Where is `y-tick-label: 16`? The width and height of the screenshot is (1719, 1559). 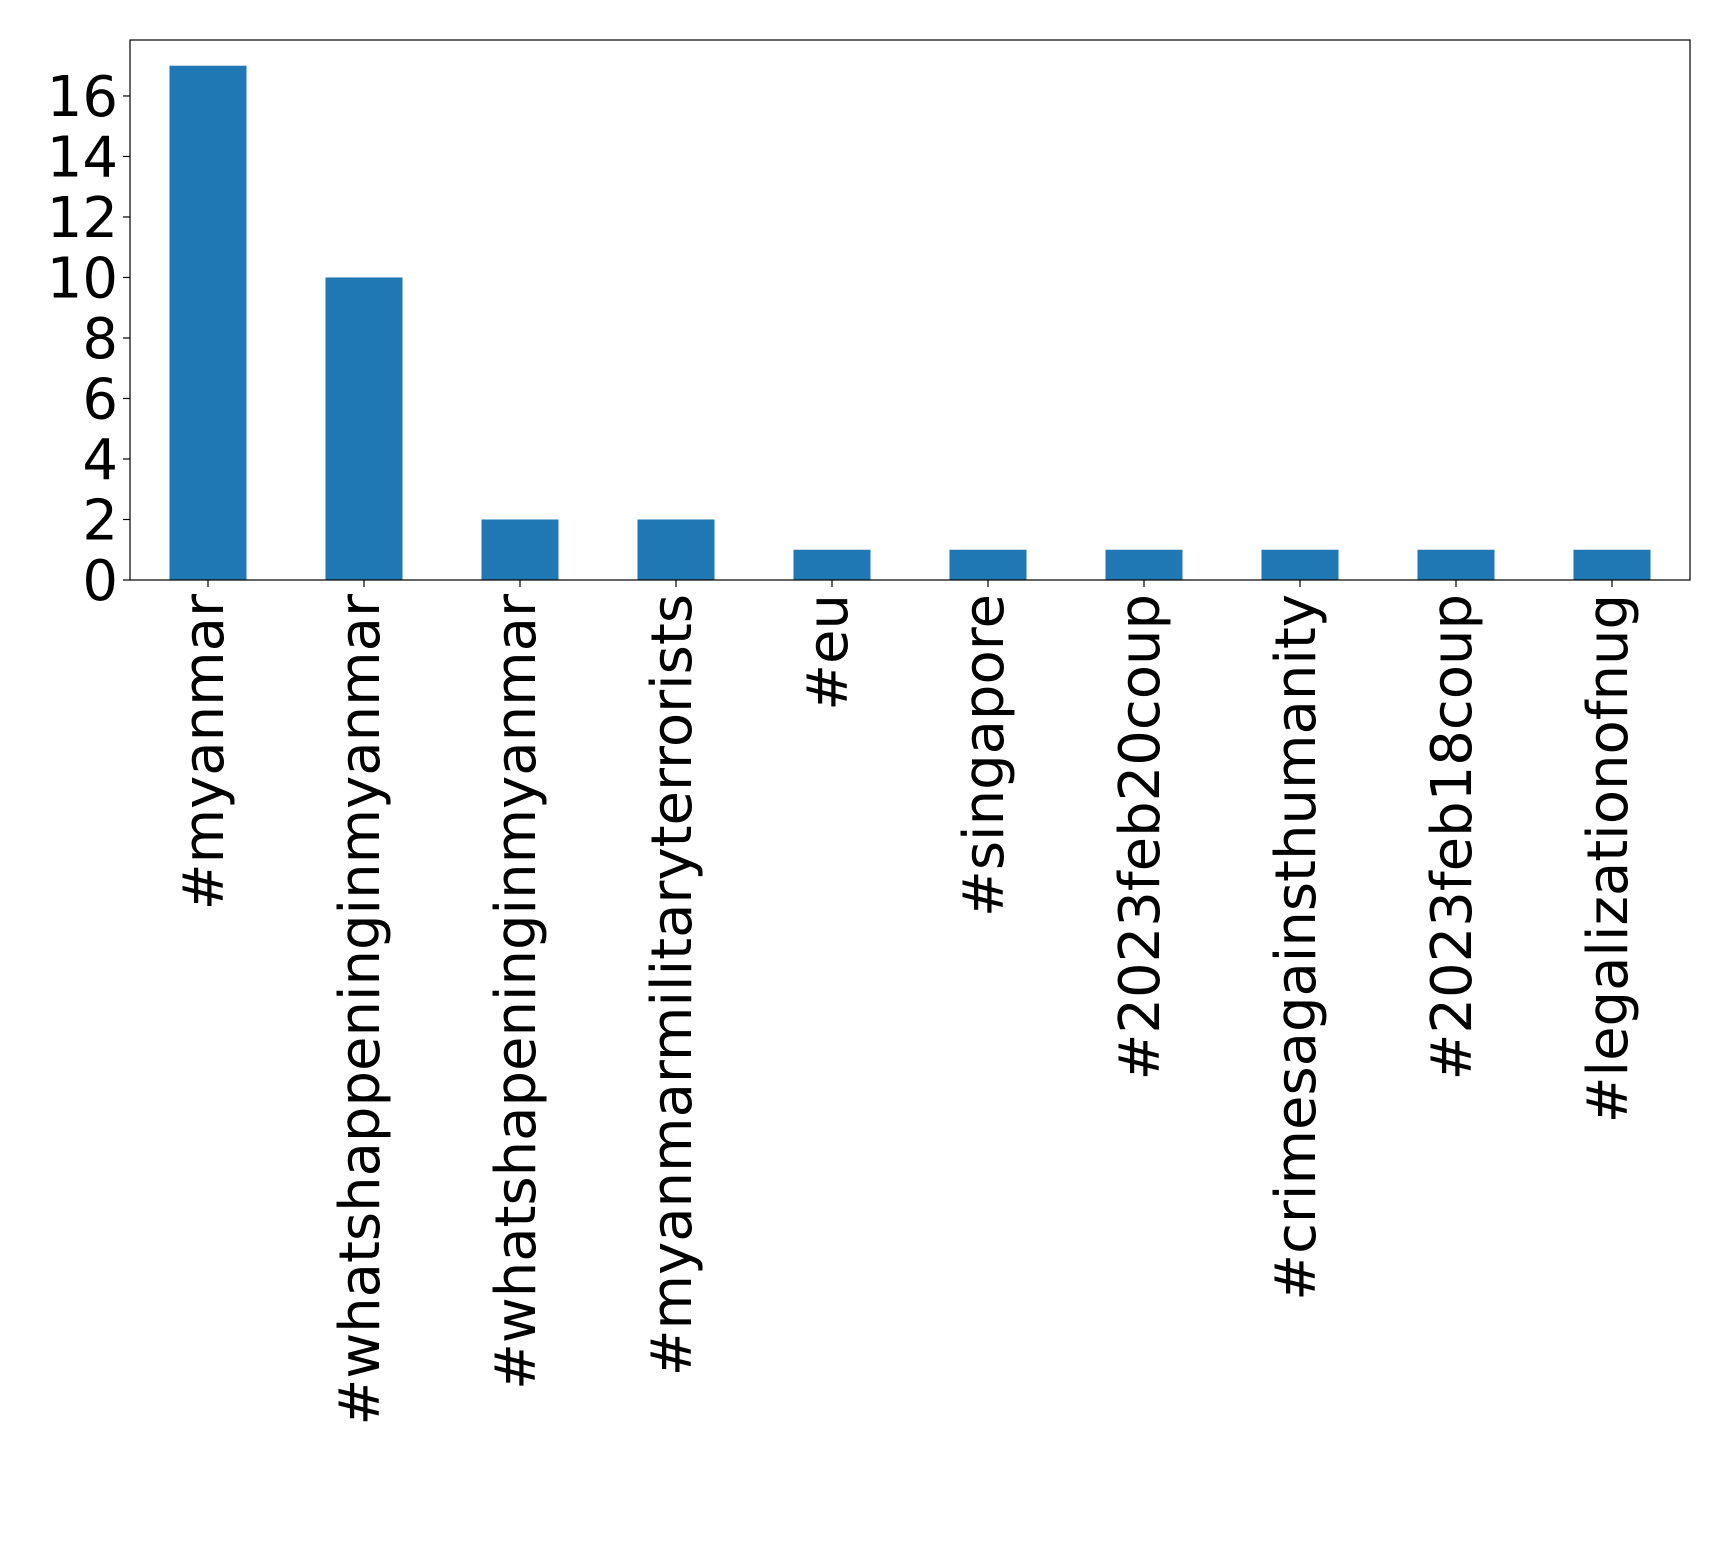
y-tick-label: 16 is located at coordinates (82, 97).